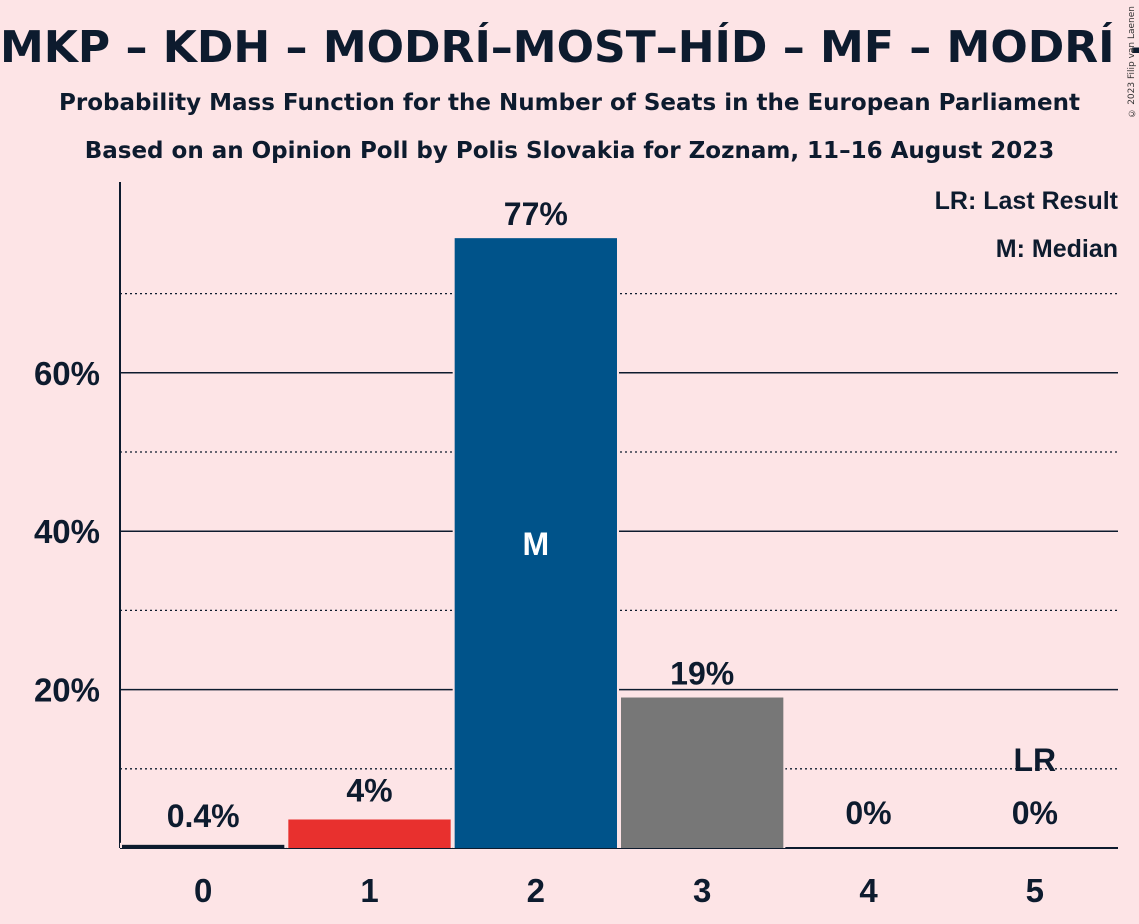  What do you see at coordinates (203, 816) in the screenshot?
I see `bar-value-label: 0.4%` at bounding box center [203, 816].